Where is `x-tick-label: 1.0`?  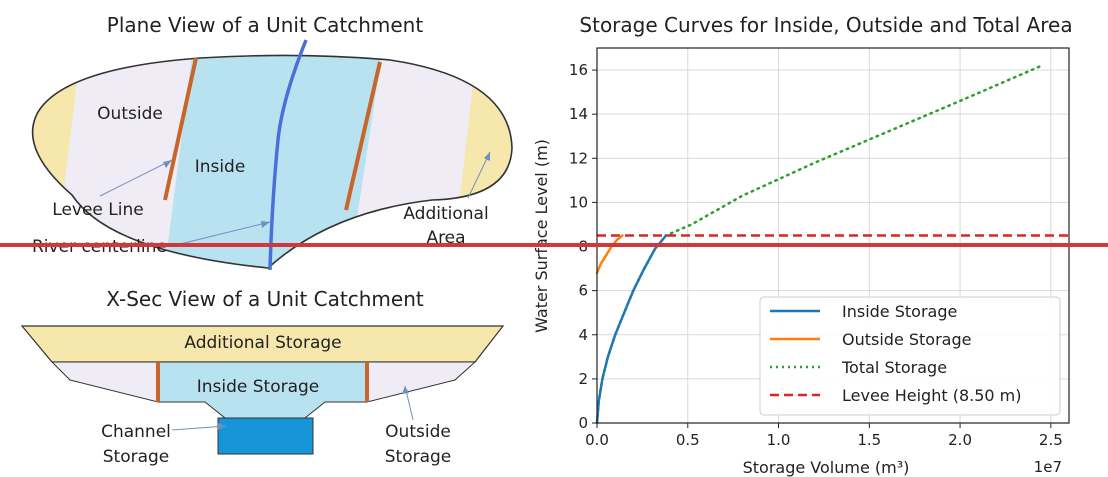
x-tick-label: 1.0 is located at coordinates (779, 440).